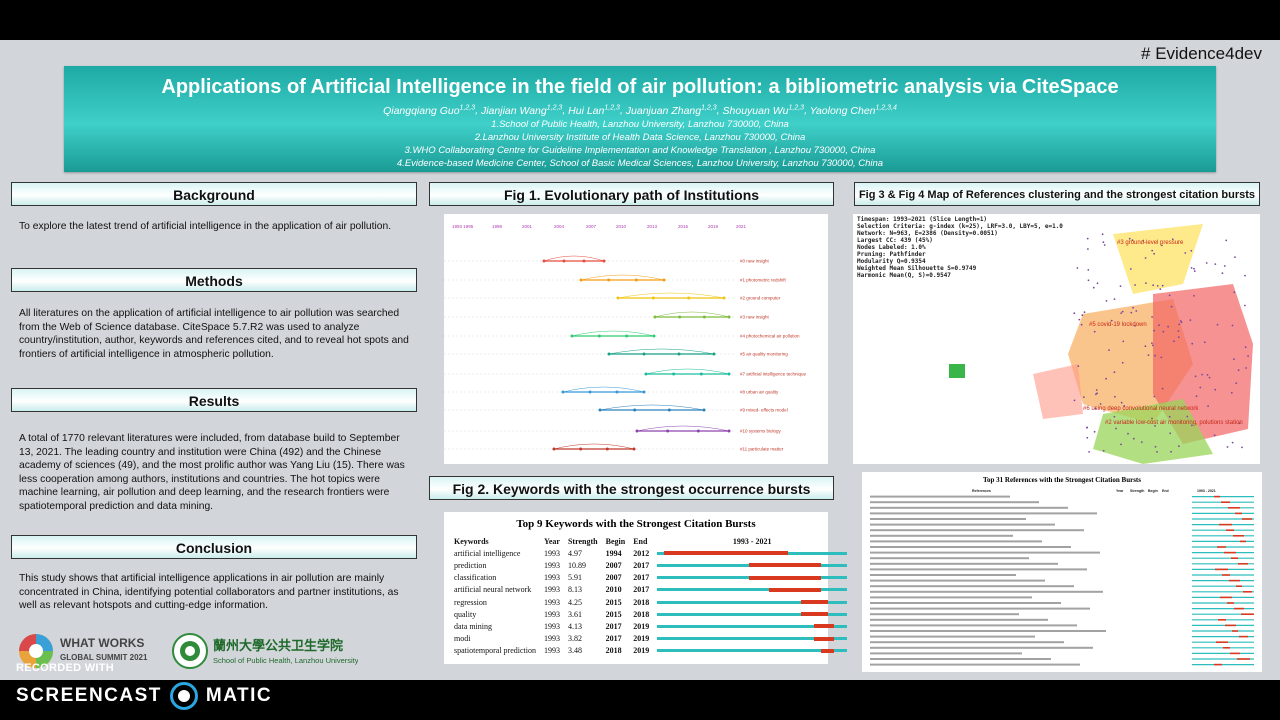 This screenshot has width=1280, height=720. What do you see at coordinates (574, 614) in the screenshot?
I see `strength-cell: 3.61` at bounding box center [574, 614].